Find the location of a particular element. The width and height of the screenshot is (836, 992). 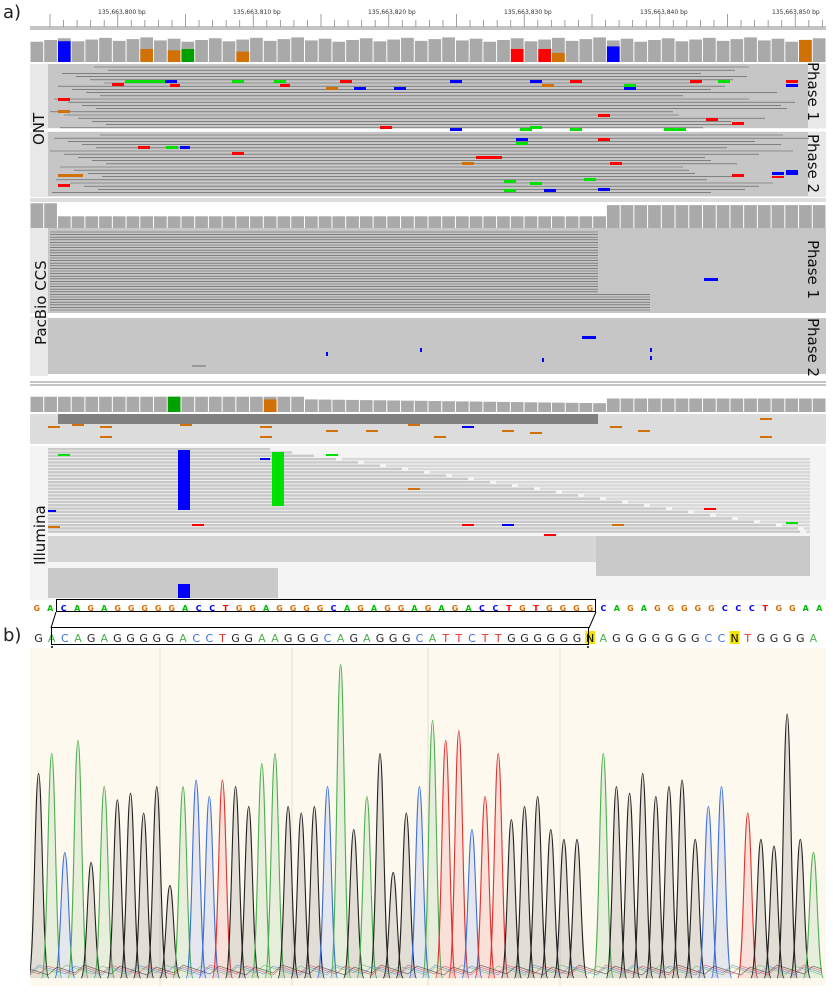

pacbio-phase2-label: Phase 2 is located at coordinates (813, 348).